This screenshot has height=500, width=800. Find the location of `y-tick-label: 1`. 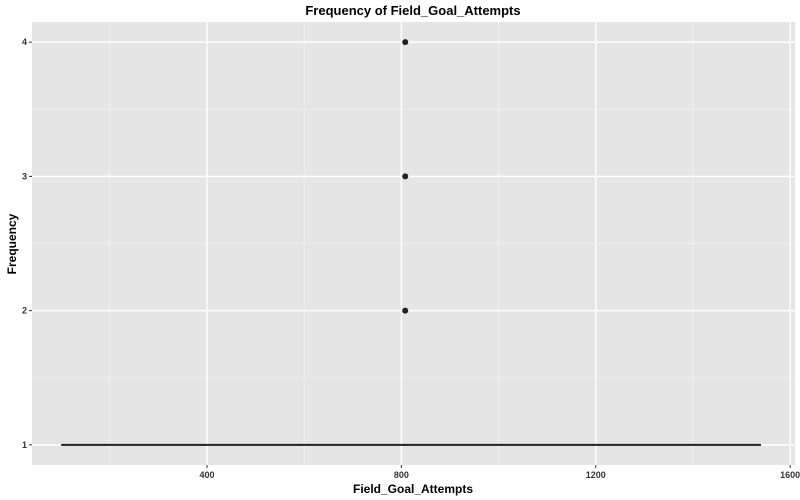

y-tick-label: 1 is located at coordinates (24, 445).